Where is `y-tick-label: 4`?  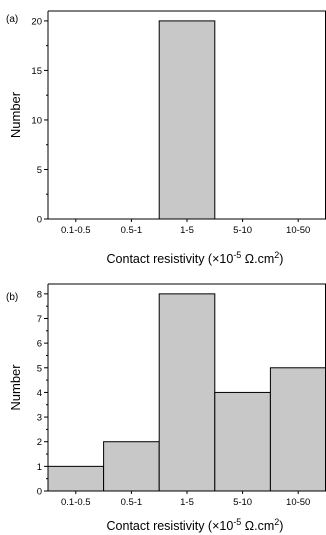 y-tick-label: 4 is located at coordinates (39, 393).